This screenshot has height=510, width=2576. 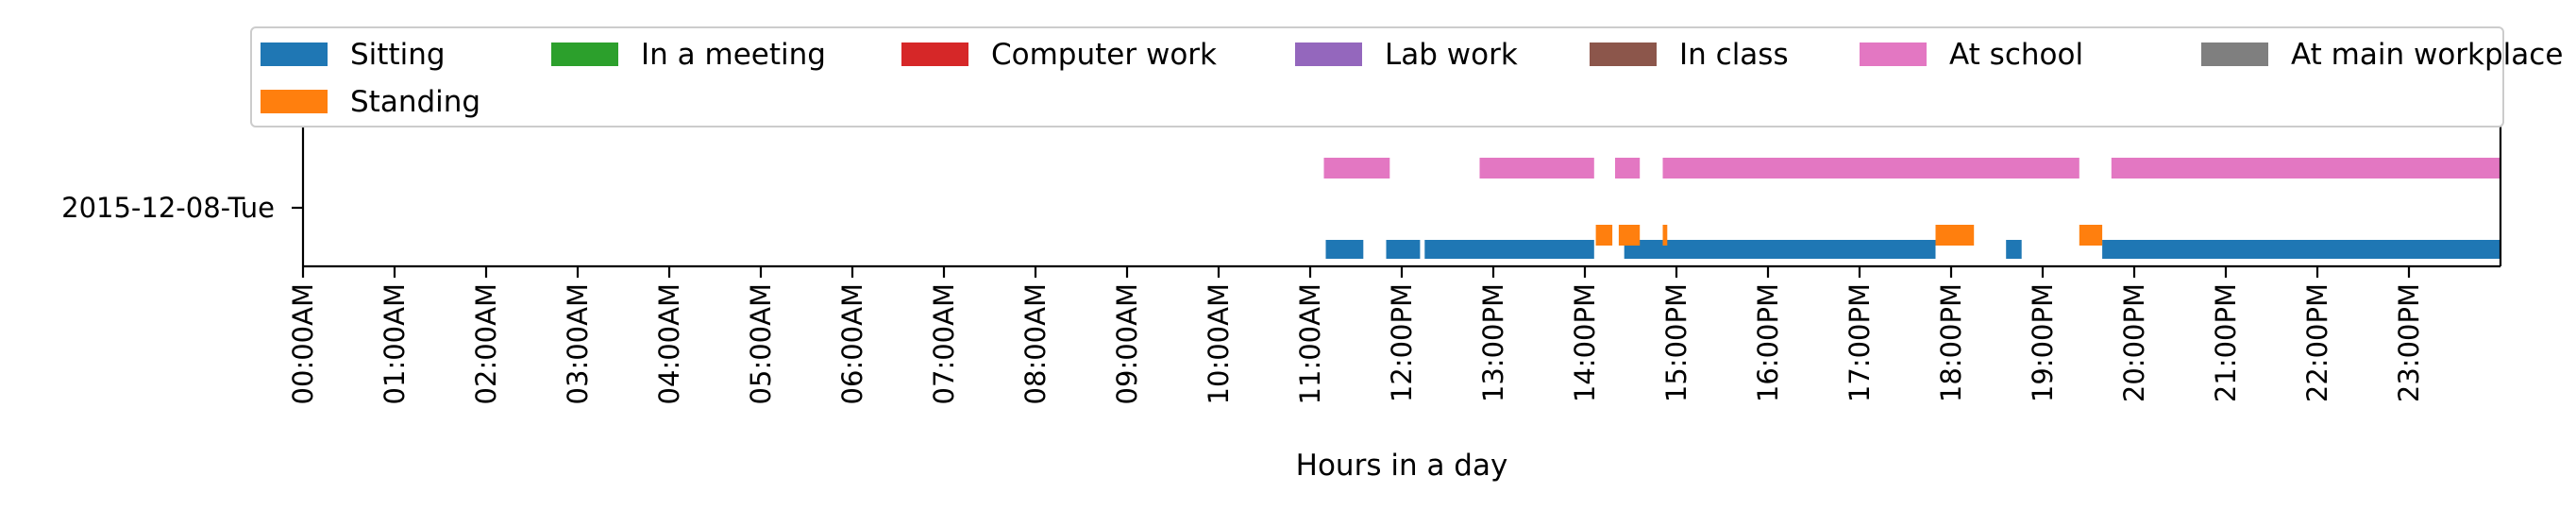 What do you see at coordinates (584, 54) in the screenshot?
I see `legend-swatch-in-a-meeting` at bounding box center [584, 54].